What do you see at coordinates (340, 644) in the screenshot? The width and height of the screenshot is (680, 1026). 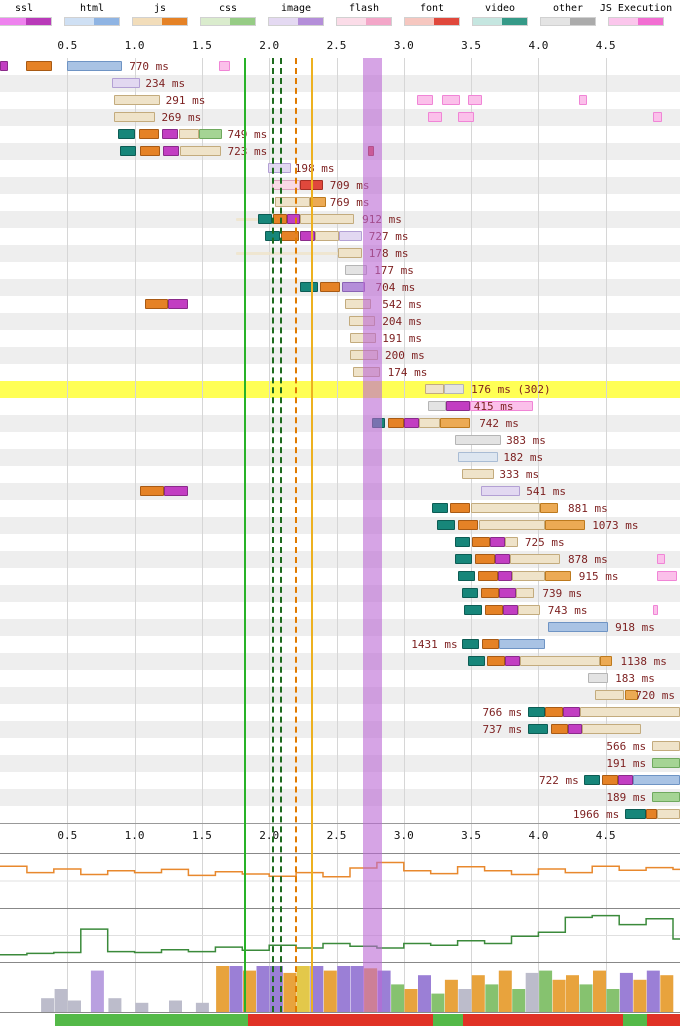 I see `request-row: 1431 ms` at bounding box center [340, 644].